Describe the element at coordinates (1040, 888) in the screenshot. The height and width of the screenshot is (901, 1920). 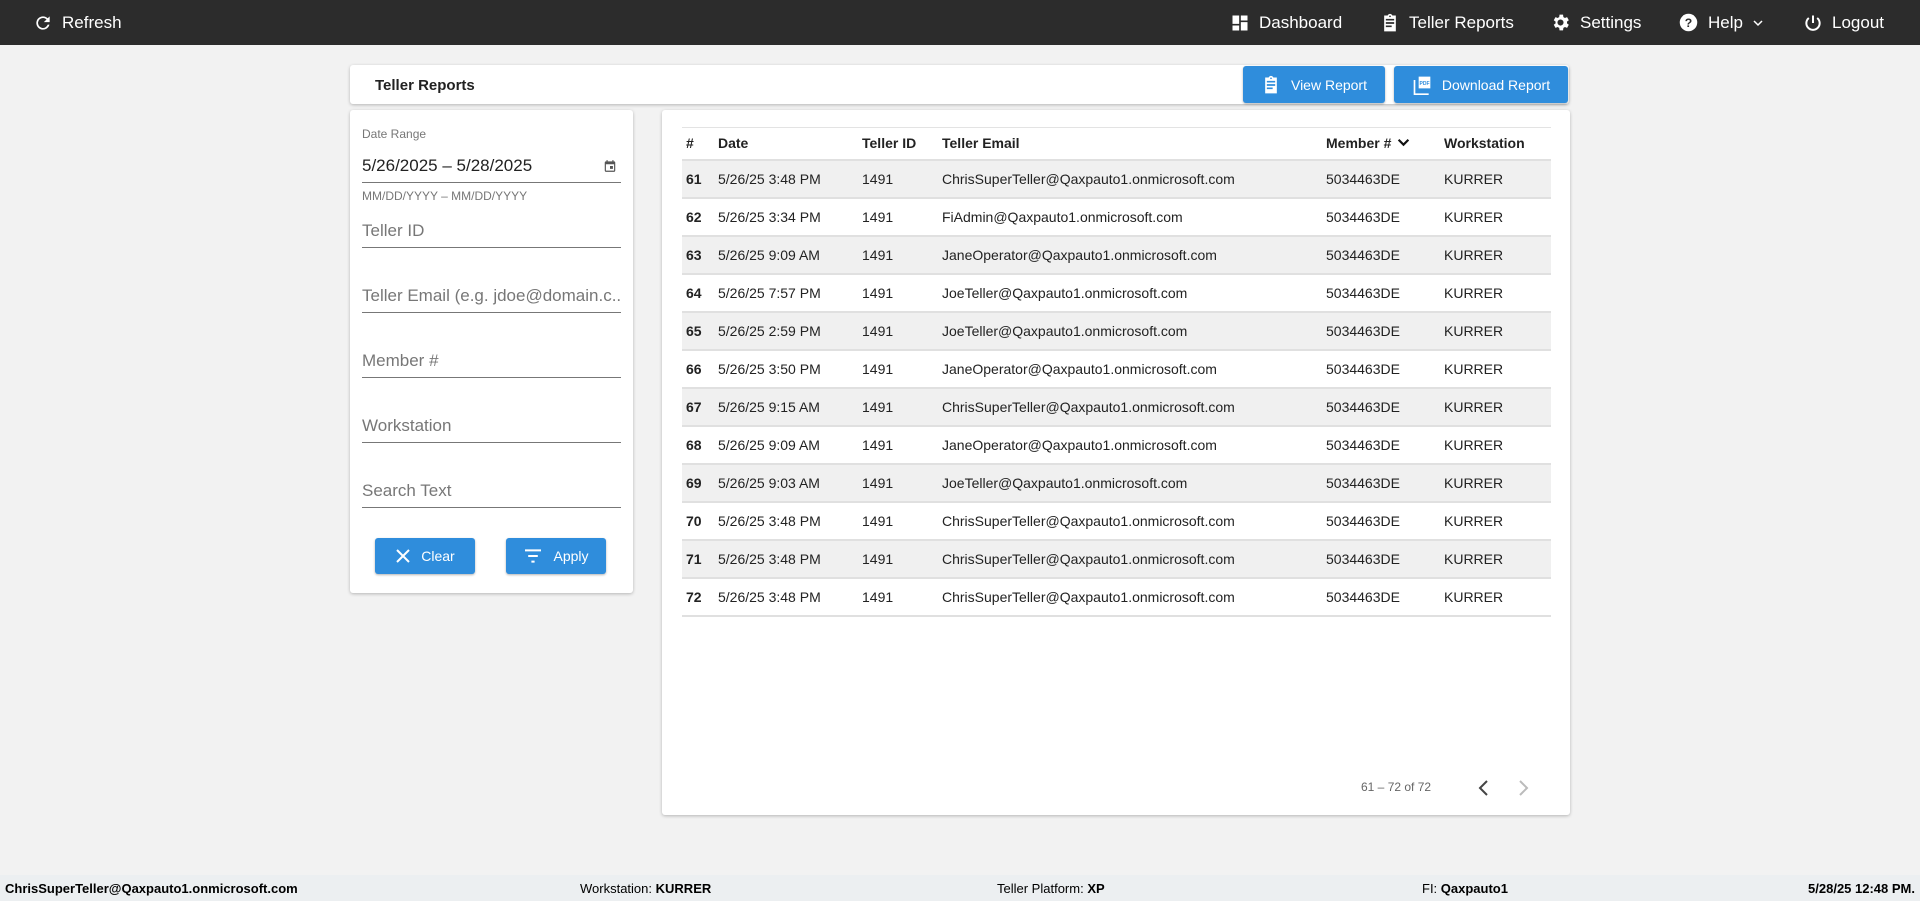
I see `footer-platform-label: Teller Platform:` at that location.